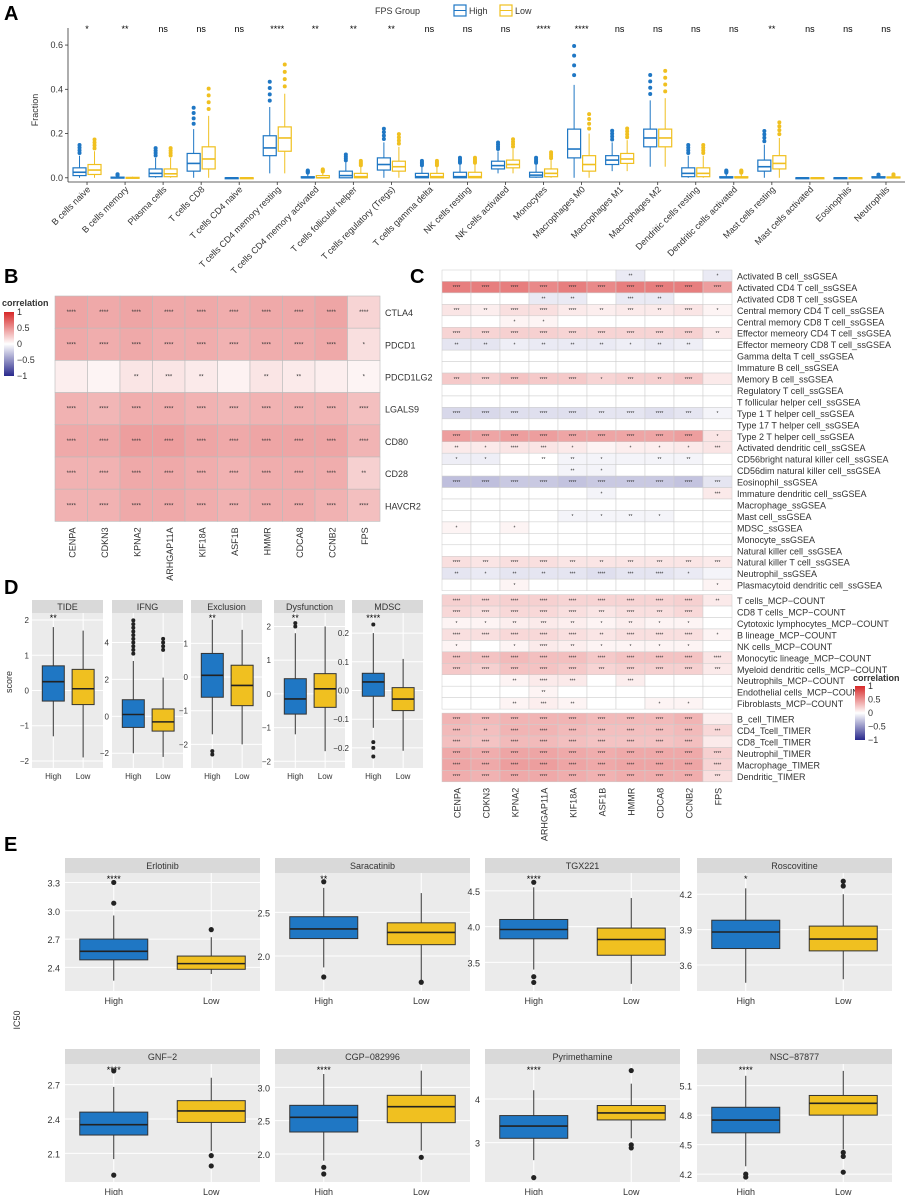 The width and height of the screenshot is (913, 1195). Describe the element at coordinates (263, 957) in the screenshot. I see `e-ytick-label: 2.0` at that location.